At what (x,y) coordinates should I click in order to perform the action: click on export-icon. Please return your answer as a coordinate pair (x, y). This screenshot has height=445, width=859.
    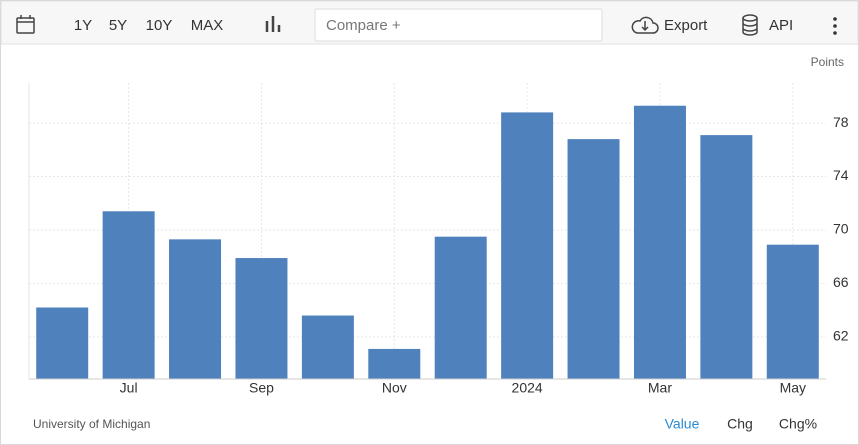
    Looking at the image, I should click on (645, 25).